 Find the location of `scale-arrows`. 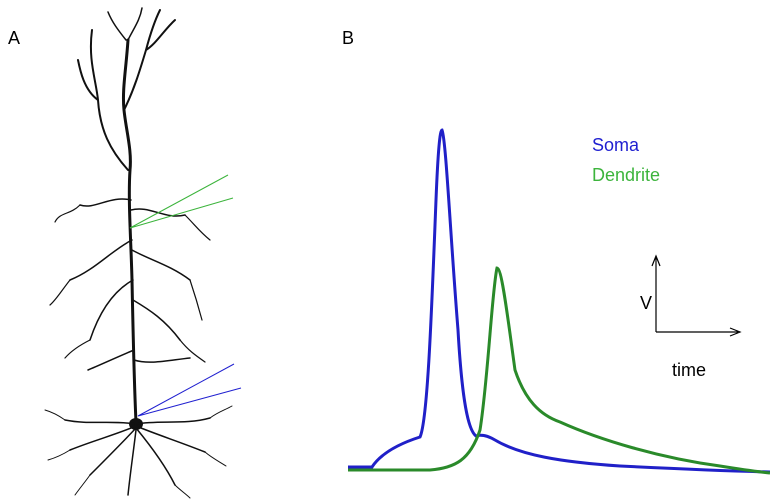

scale-arrows is located at coordinates (696, 295).